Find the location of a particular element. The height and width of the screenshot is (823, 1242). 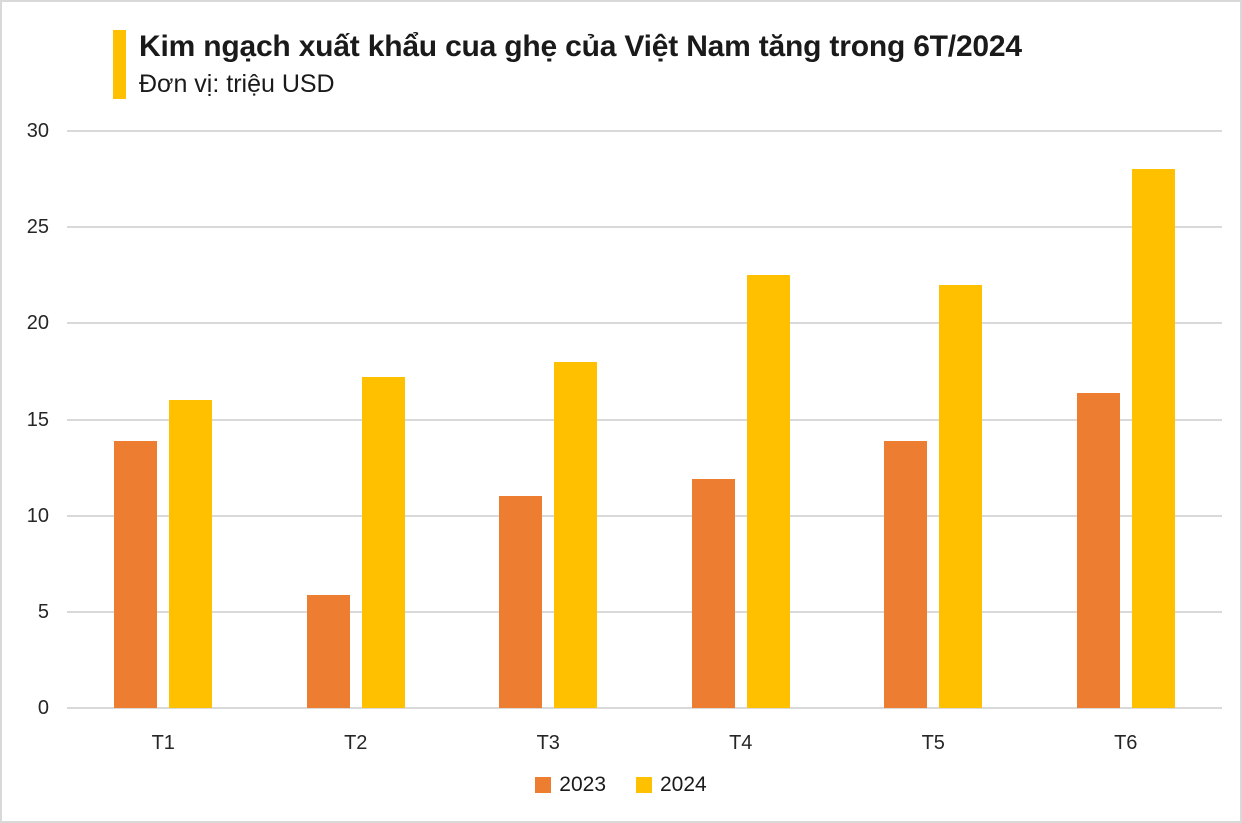

bar-2023-T4 is located at coordinates (713, 593).